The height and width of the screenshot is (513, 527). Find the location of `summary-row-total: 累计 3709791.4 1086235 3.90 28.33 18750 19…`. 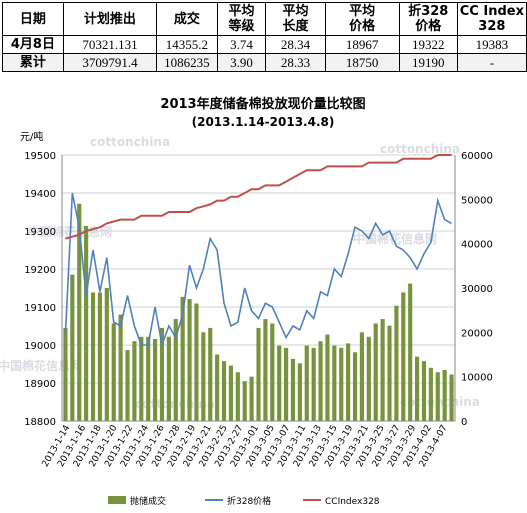

summary-row-total: 累计 3709791.4 1086235 3.90 28.33 18750 19… is located at coordinates (264, 62).